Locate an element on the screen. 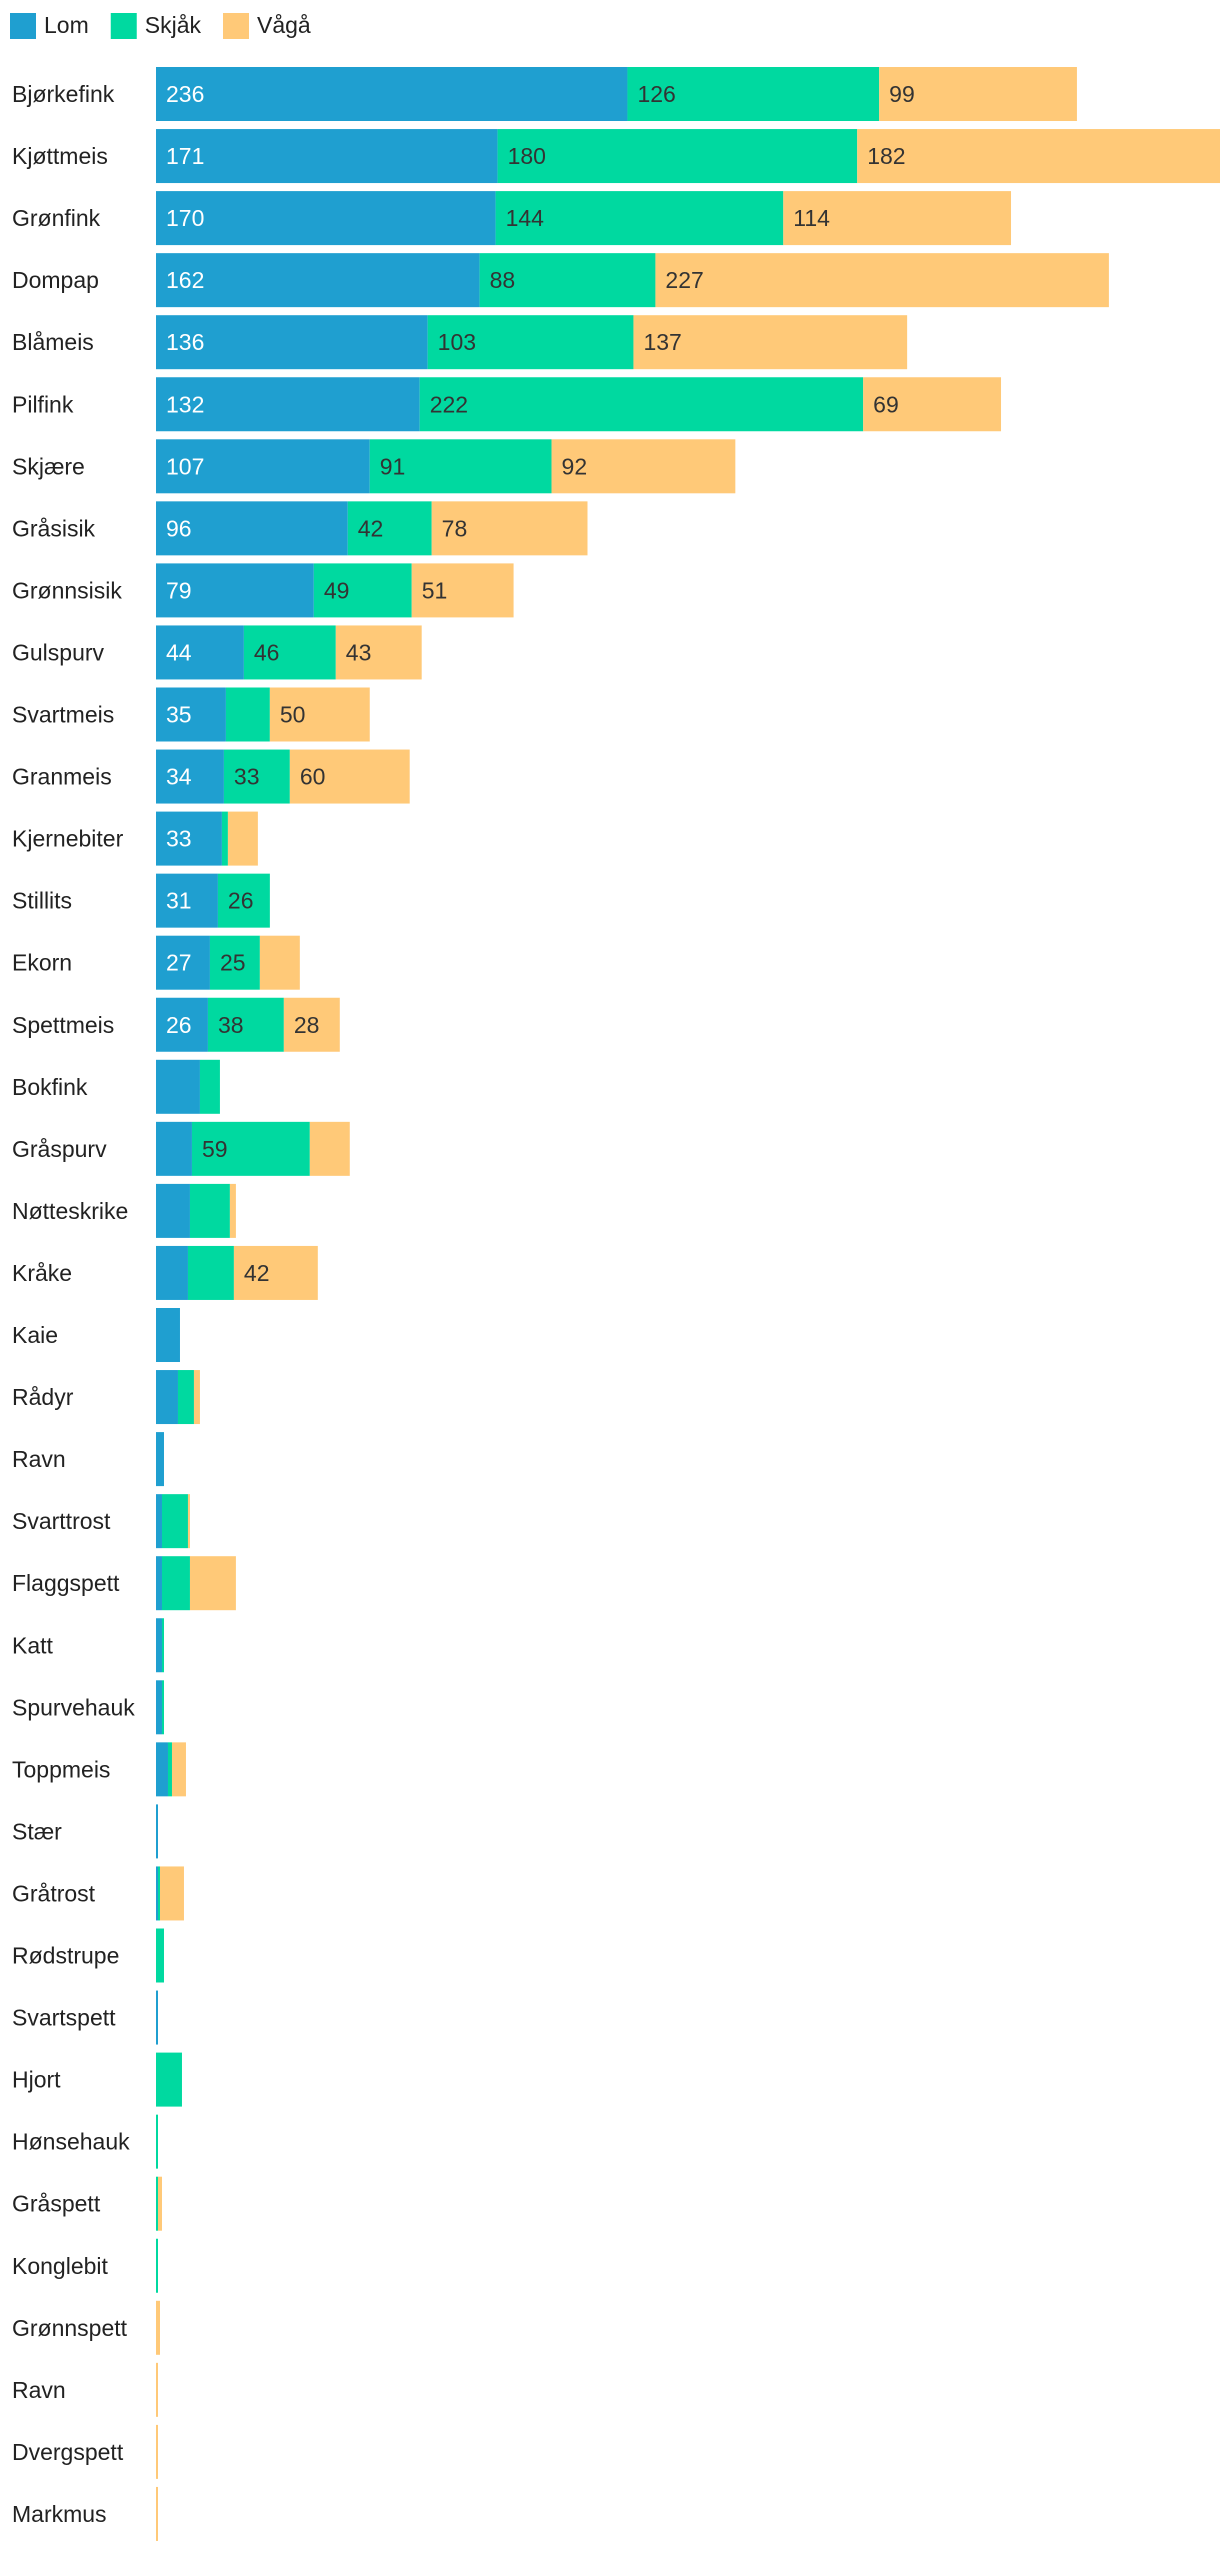 This screenshot has width=1220, height=2557. category-label: Bjørkefink is located at coordinates (63, 94).